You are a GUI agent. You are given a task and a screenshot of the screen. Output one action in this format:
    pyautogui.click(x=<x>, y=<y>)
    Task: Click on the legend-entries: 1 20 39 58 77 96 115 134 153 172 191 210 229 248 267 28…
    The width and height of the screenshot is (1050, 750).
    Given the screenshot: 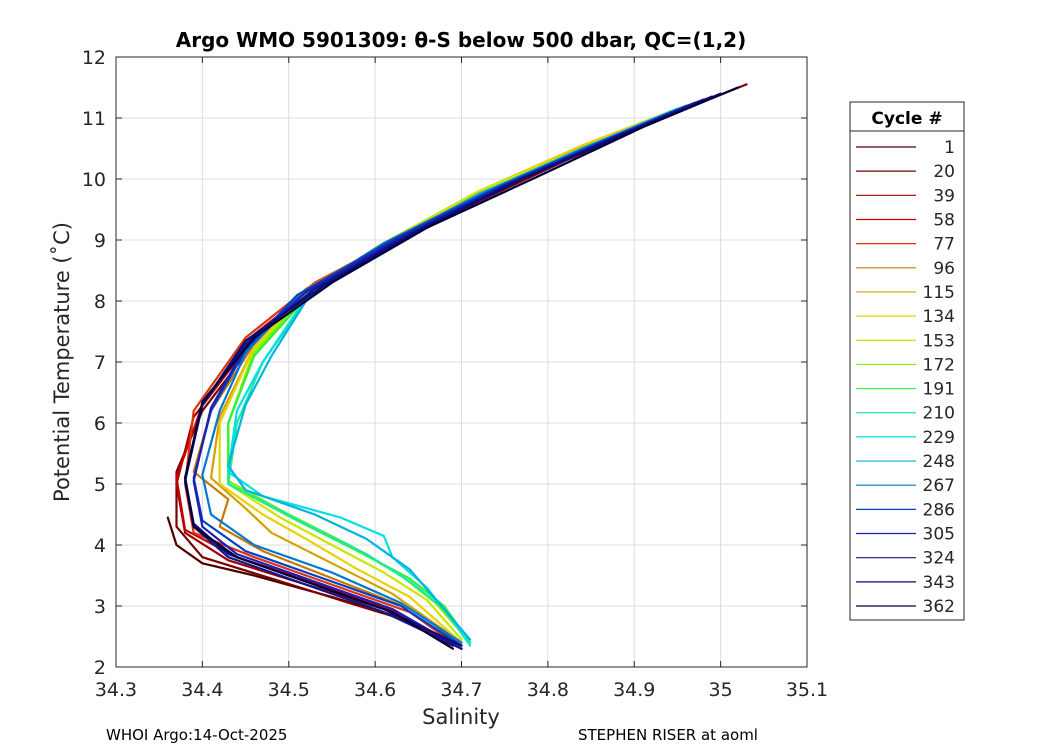 What is the action you would take?
    pyautogui.click(x=905, y=377)
    